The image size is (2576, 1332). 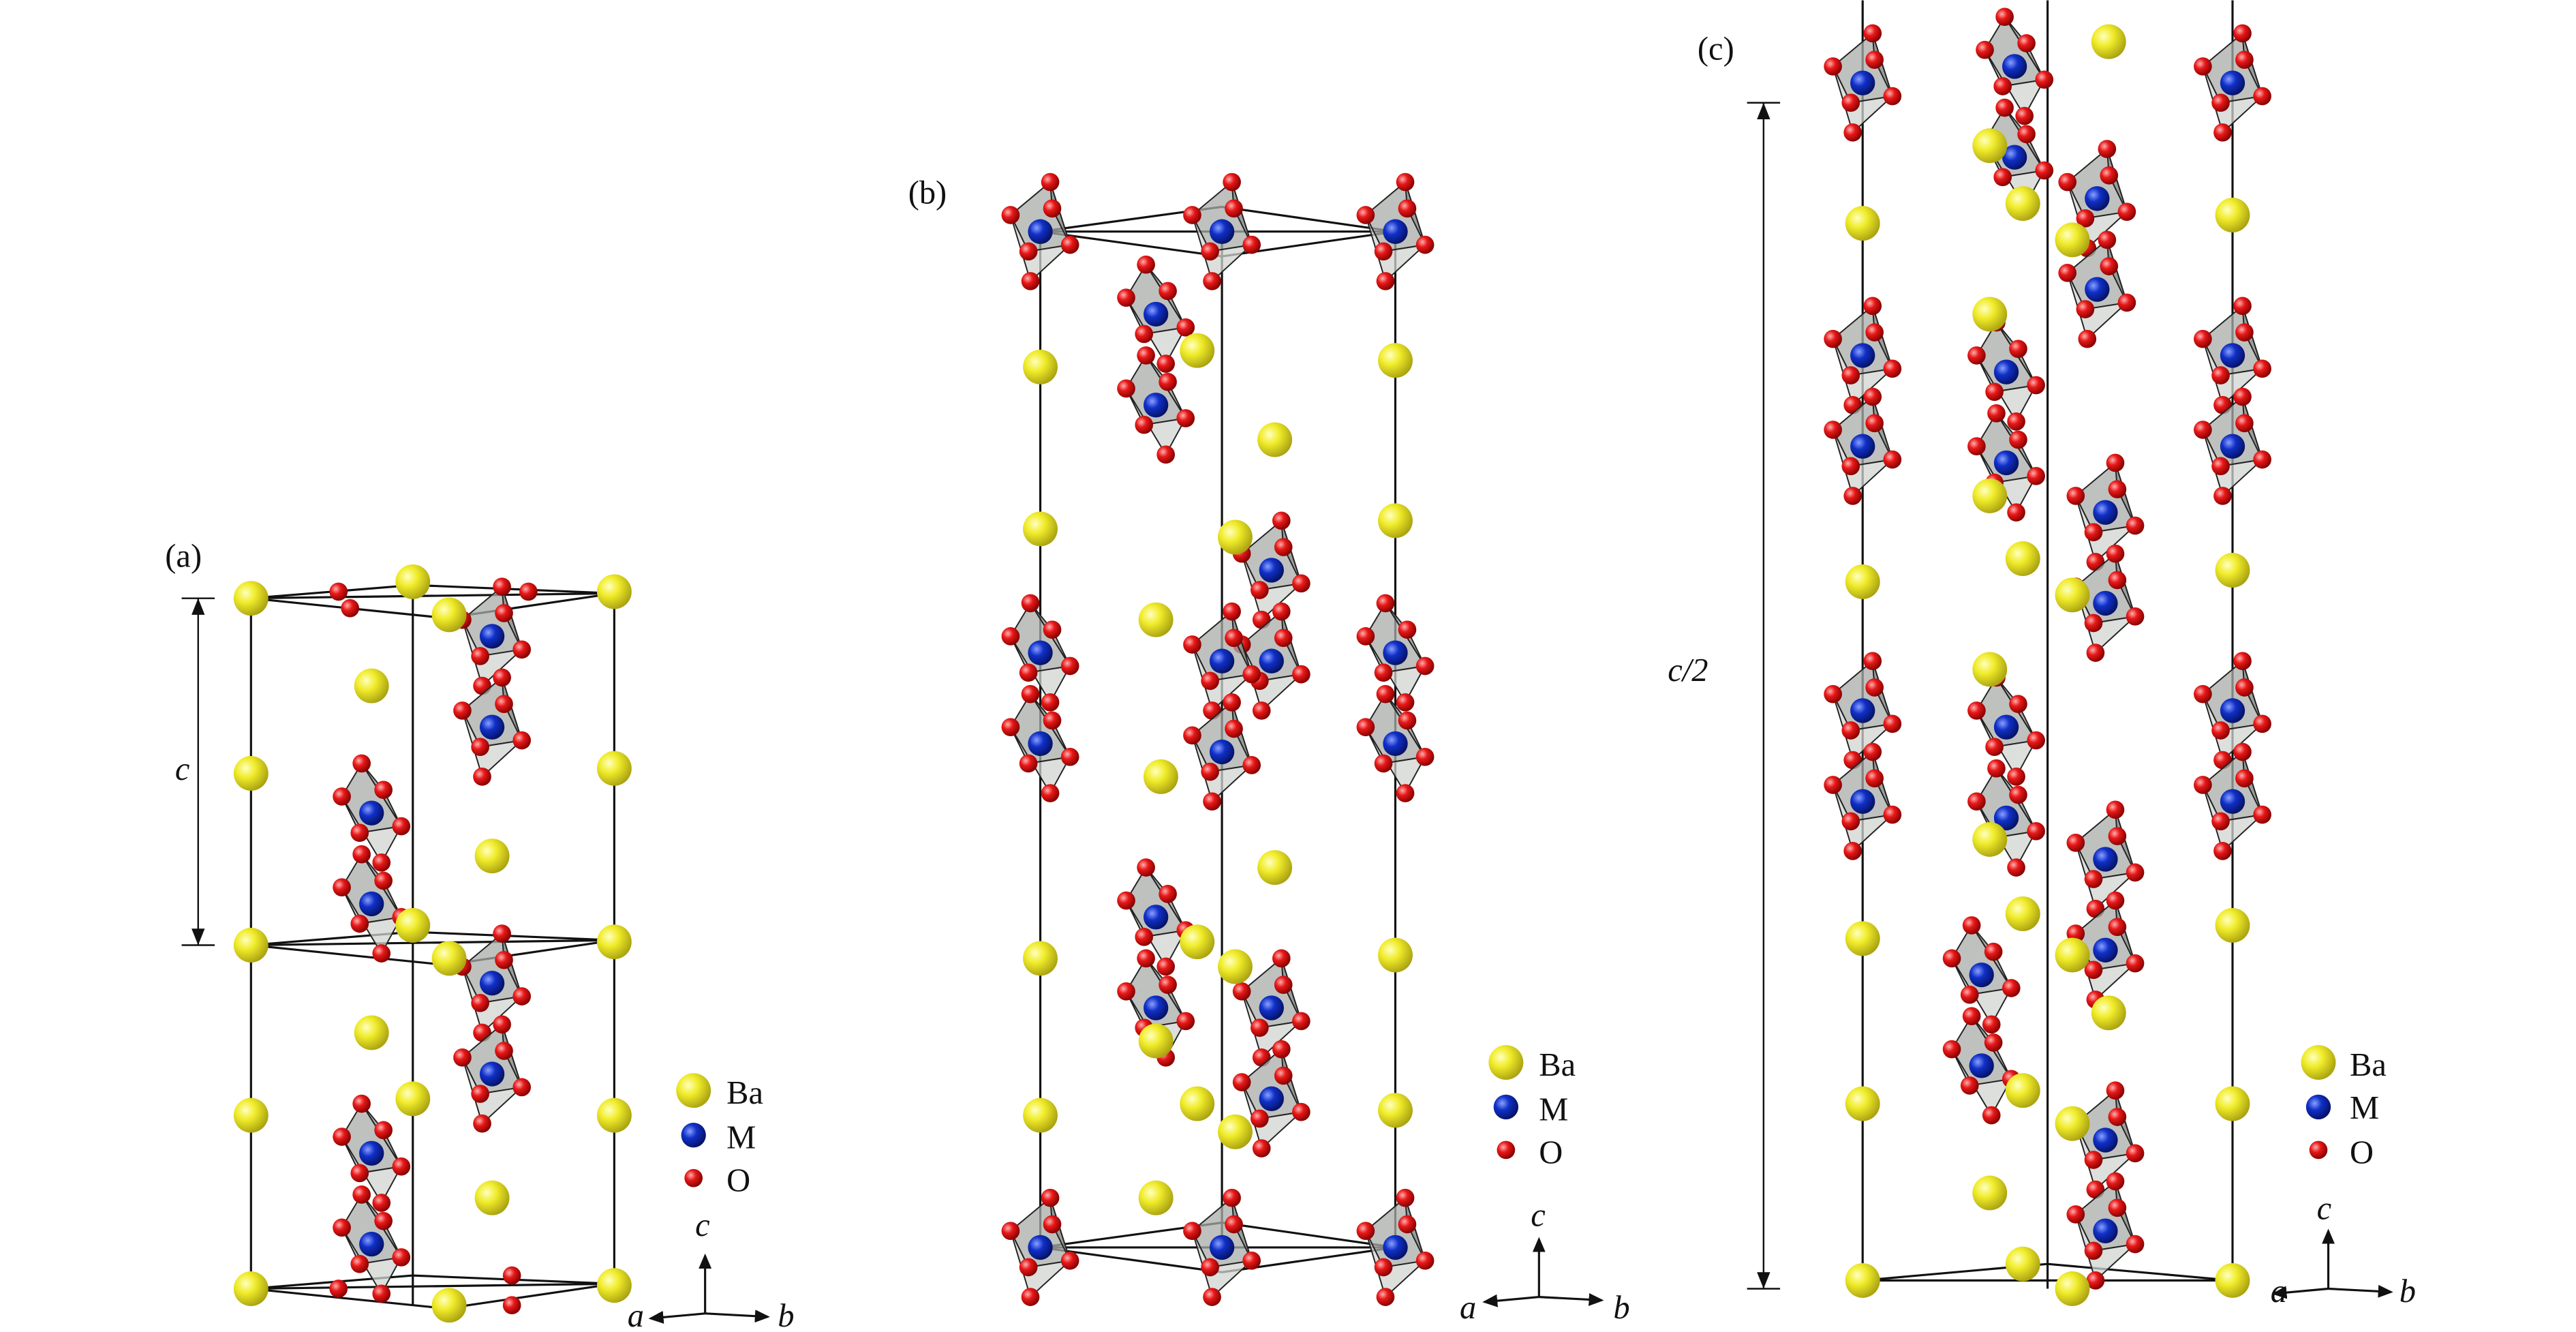 What do you see at coordinates (2362, 1152) in the screenshot?
I see `legend-o-c: O` at bounding box center [2362, 1152].